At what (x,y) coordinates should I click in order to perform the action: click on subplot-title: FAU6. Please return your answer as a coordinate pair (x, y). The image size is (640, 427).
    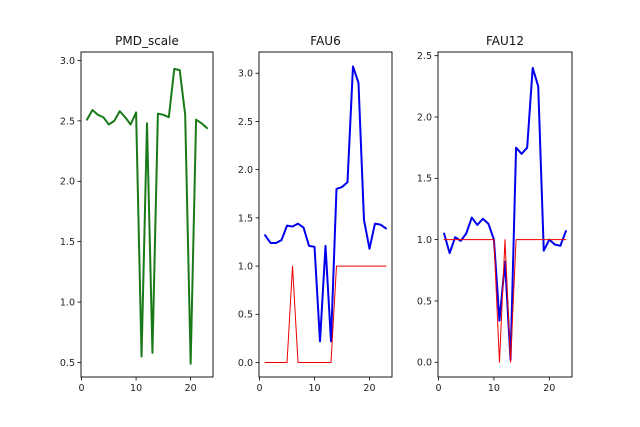
    Looking at the image, I should click on (325, 41).